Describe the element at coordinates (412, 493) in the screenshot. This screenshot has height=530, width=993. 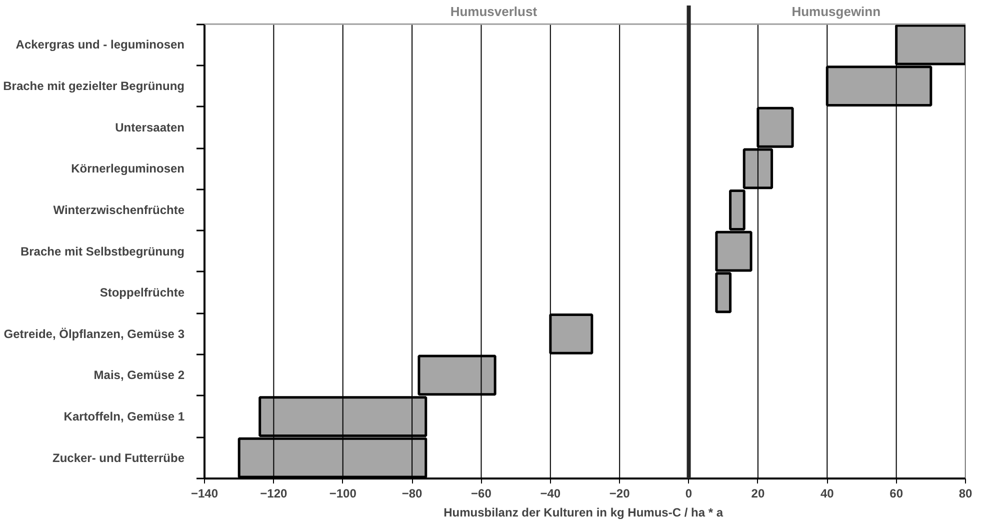
I see `x-tick-label: −80` at that location.